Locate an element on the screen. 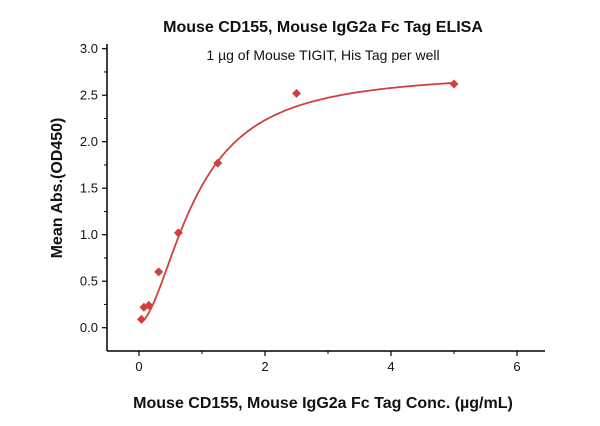  y-tick-label: 2.5 is located at coordinates (89, 95).